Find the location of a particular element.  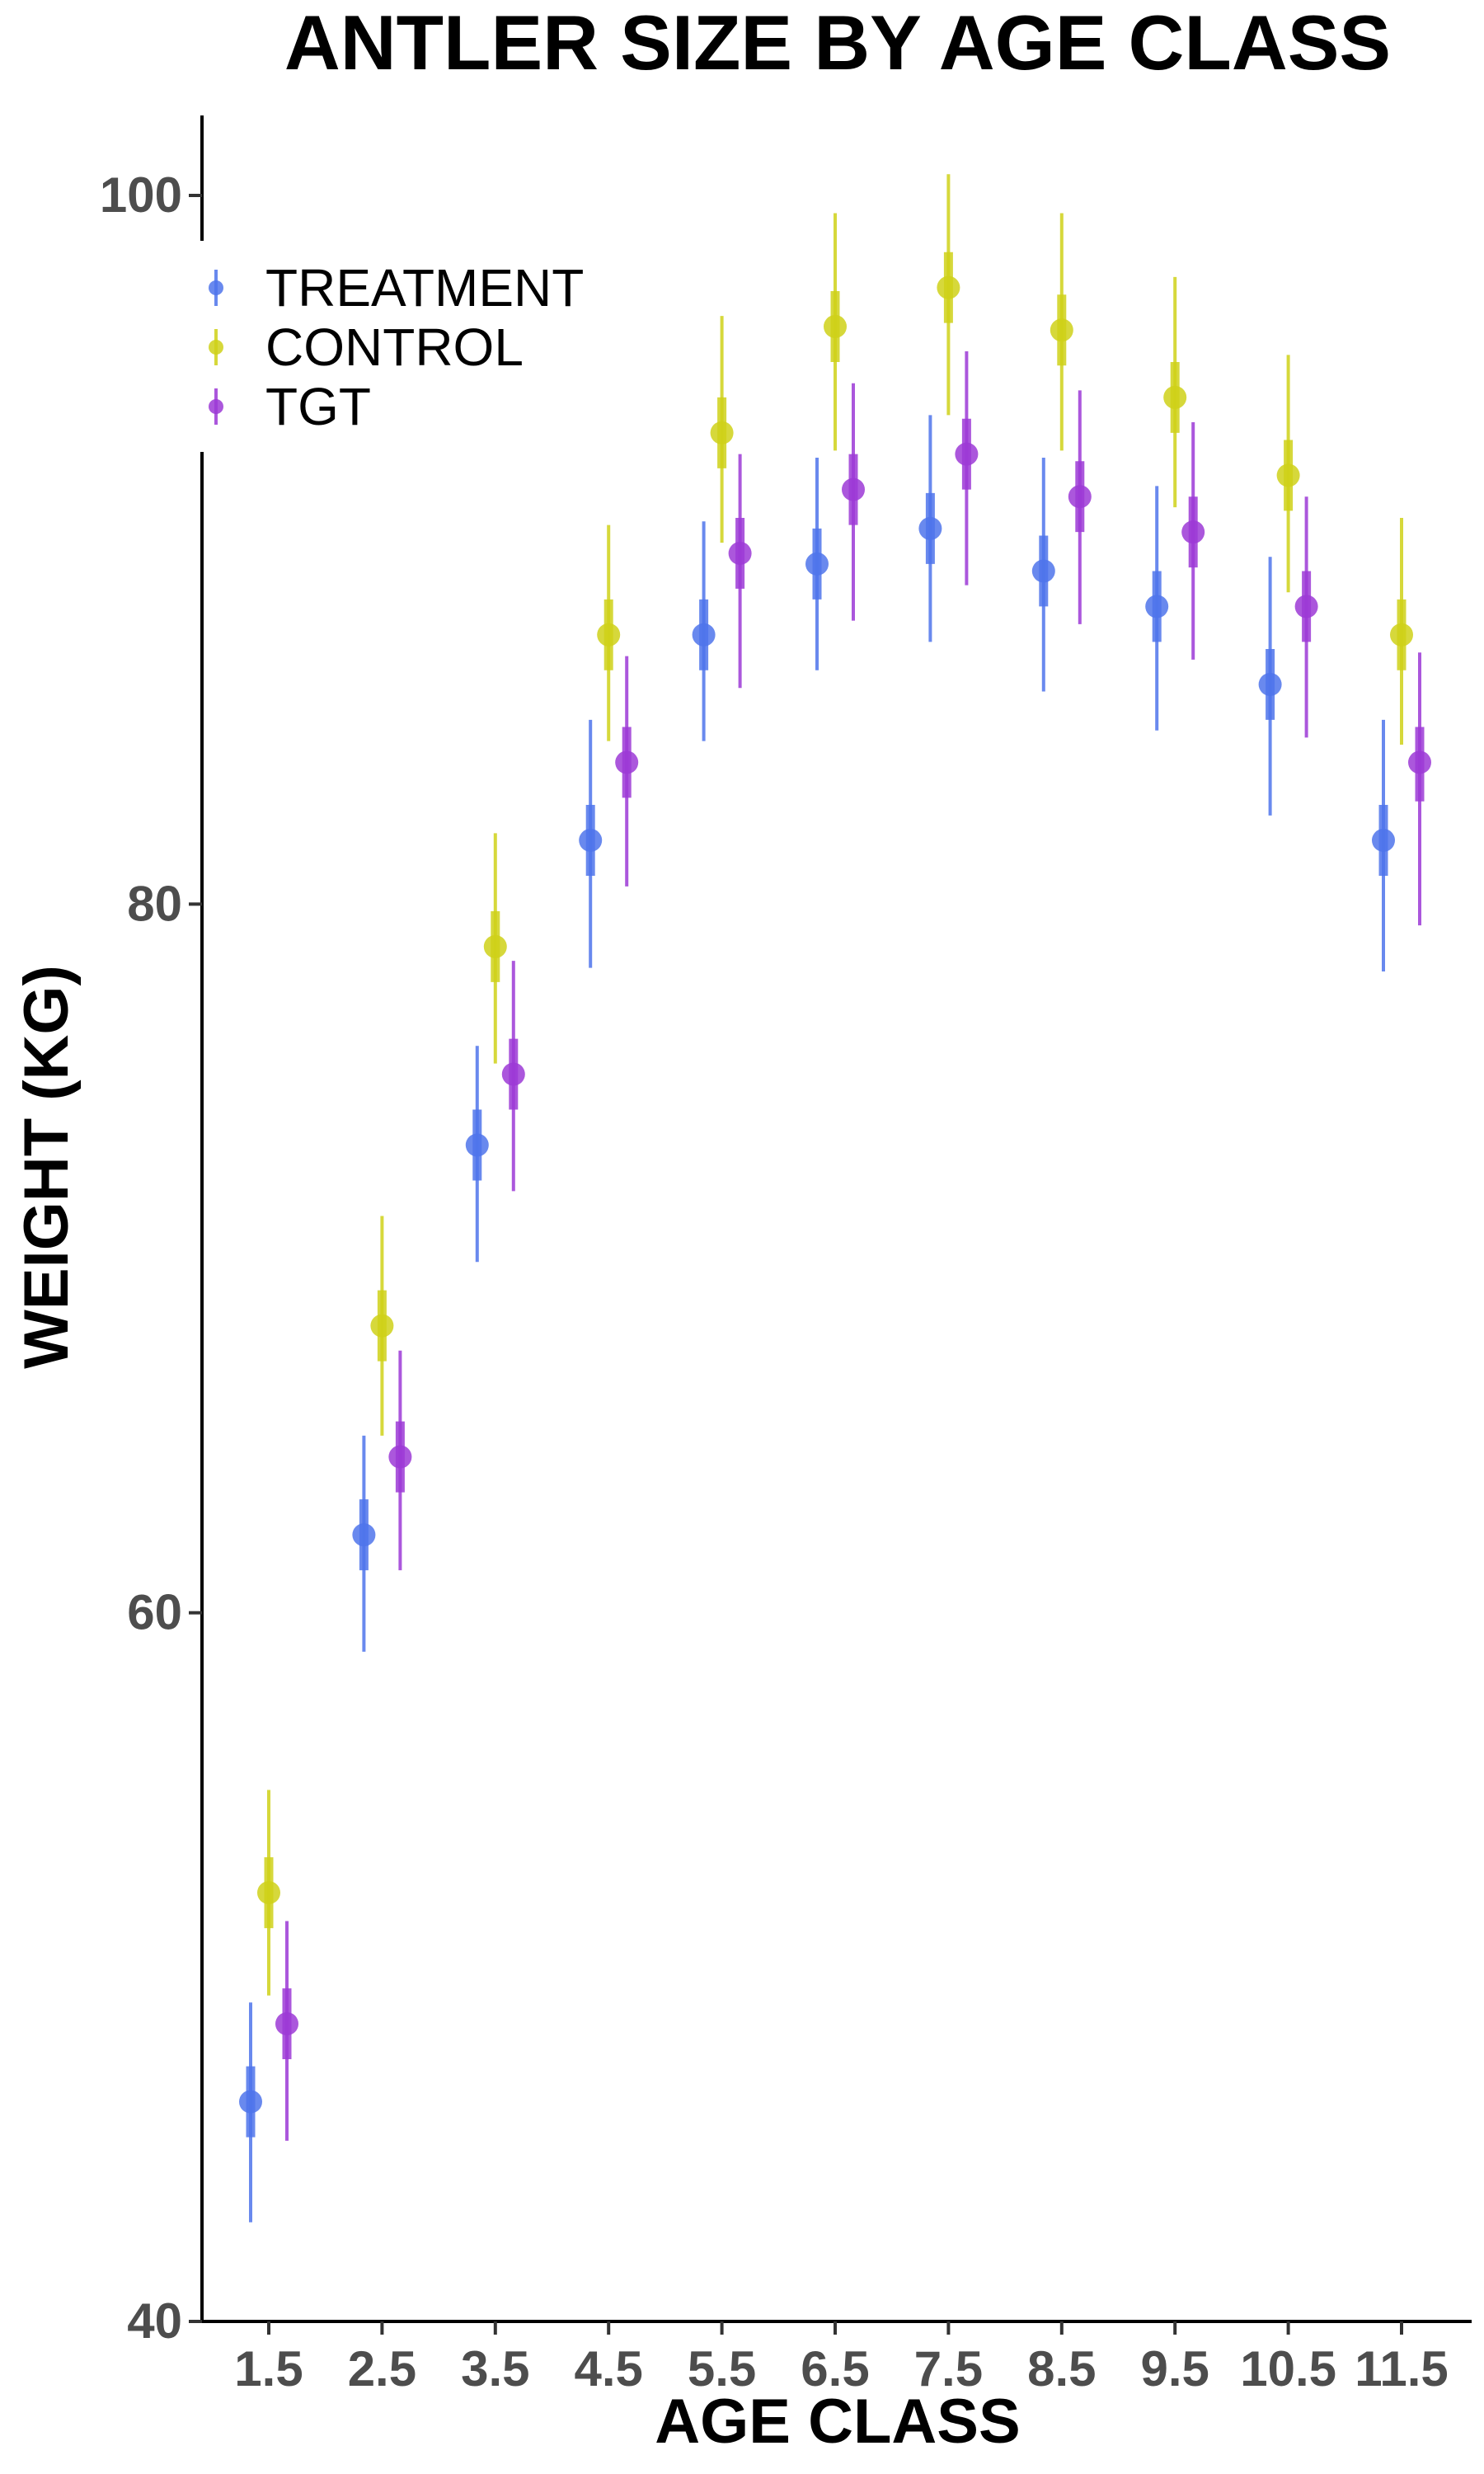

x-tick-label: 3.5 is located at coordinates (495, 2368).